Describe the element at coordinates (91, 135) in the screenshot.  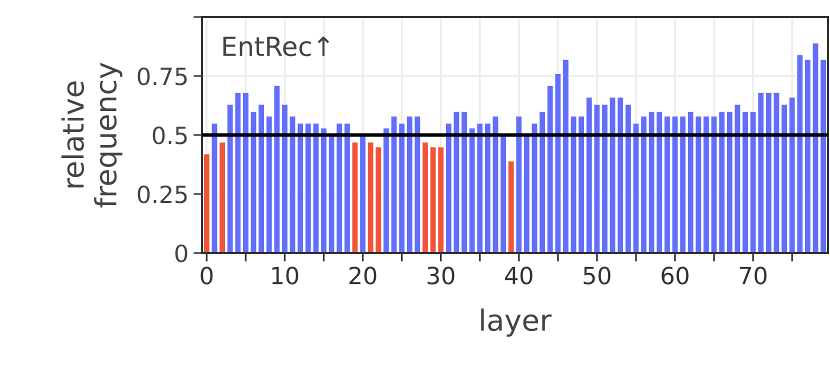
I see `y-axis-title: relative frequency` at that location.